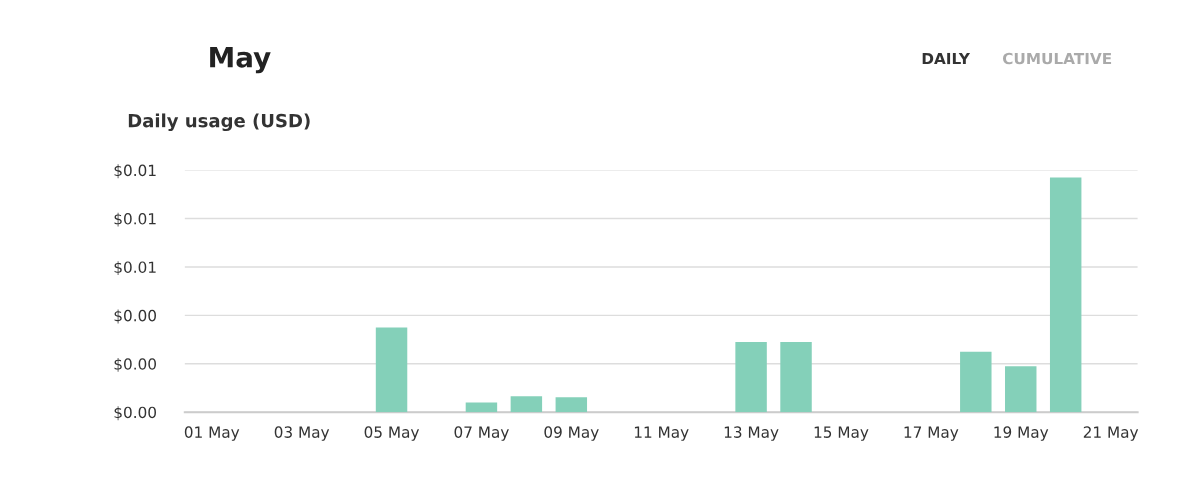 The width and height of the screenshot is (1200, 499). I want to click on text: May, so click(240, 60).